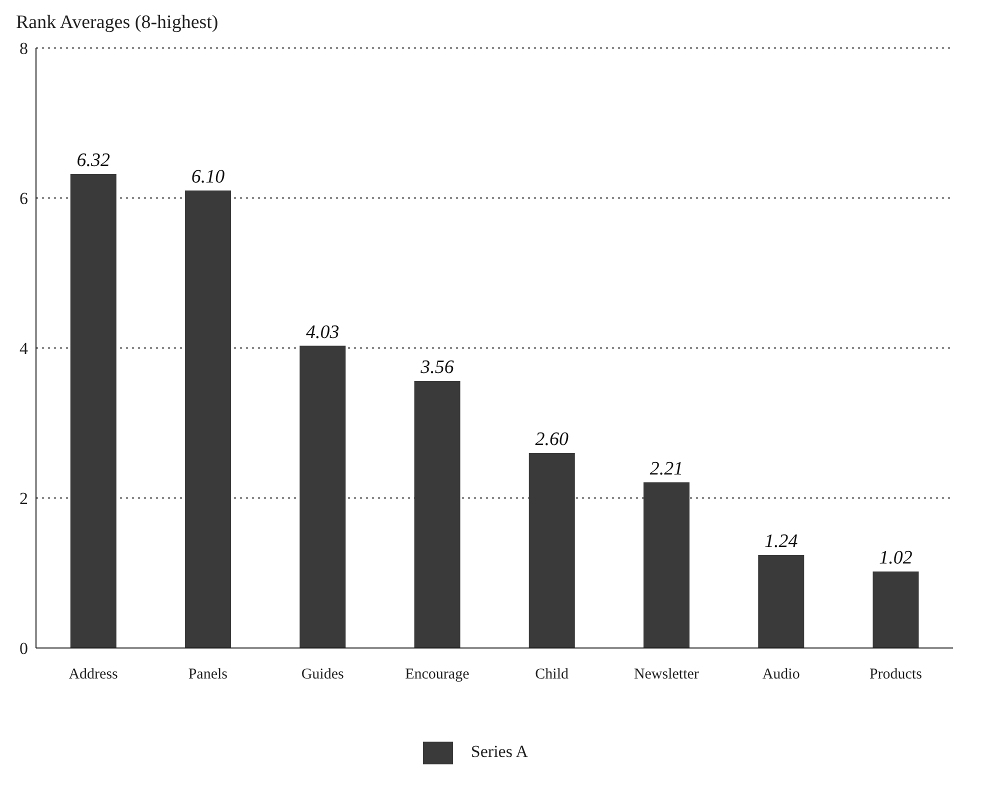  What do you see at coordinates (117, 23) in the screenshot?
I see `chart-title: Rank Averages (8-highest)` at bounding box center [117, 23].